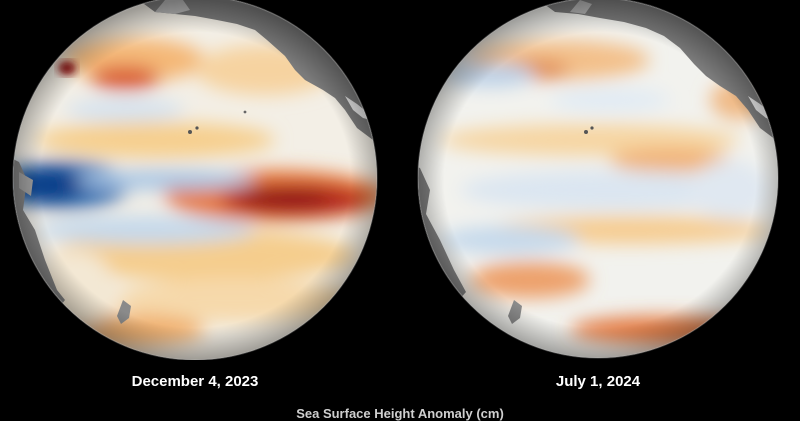 Image resolution: width=800 pixels, height=421 pixels. What do you see at coordinates (195, 381) in the screenshot?
I see `date-label-left: December 4, 2023` at bounding box center [195, 381].